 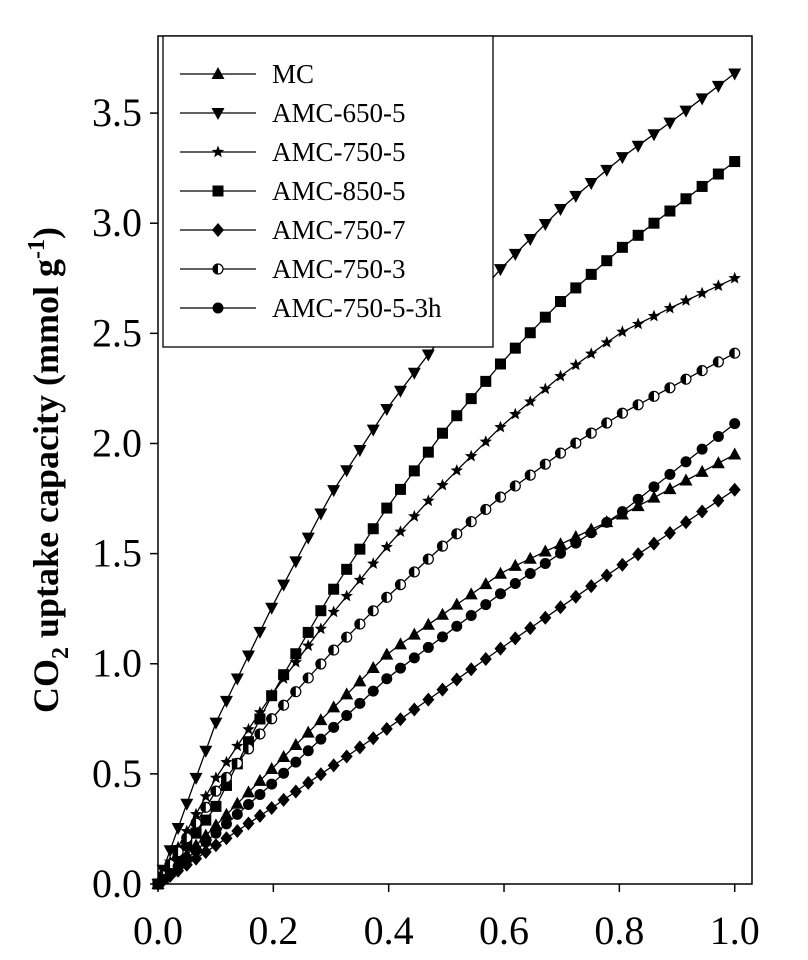 What do you see at coordinates (735, 930) in the screenshot?
I see `x-tick-label: 1.0` at bounding box center [735, 930].